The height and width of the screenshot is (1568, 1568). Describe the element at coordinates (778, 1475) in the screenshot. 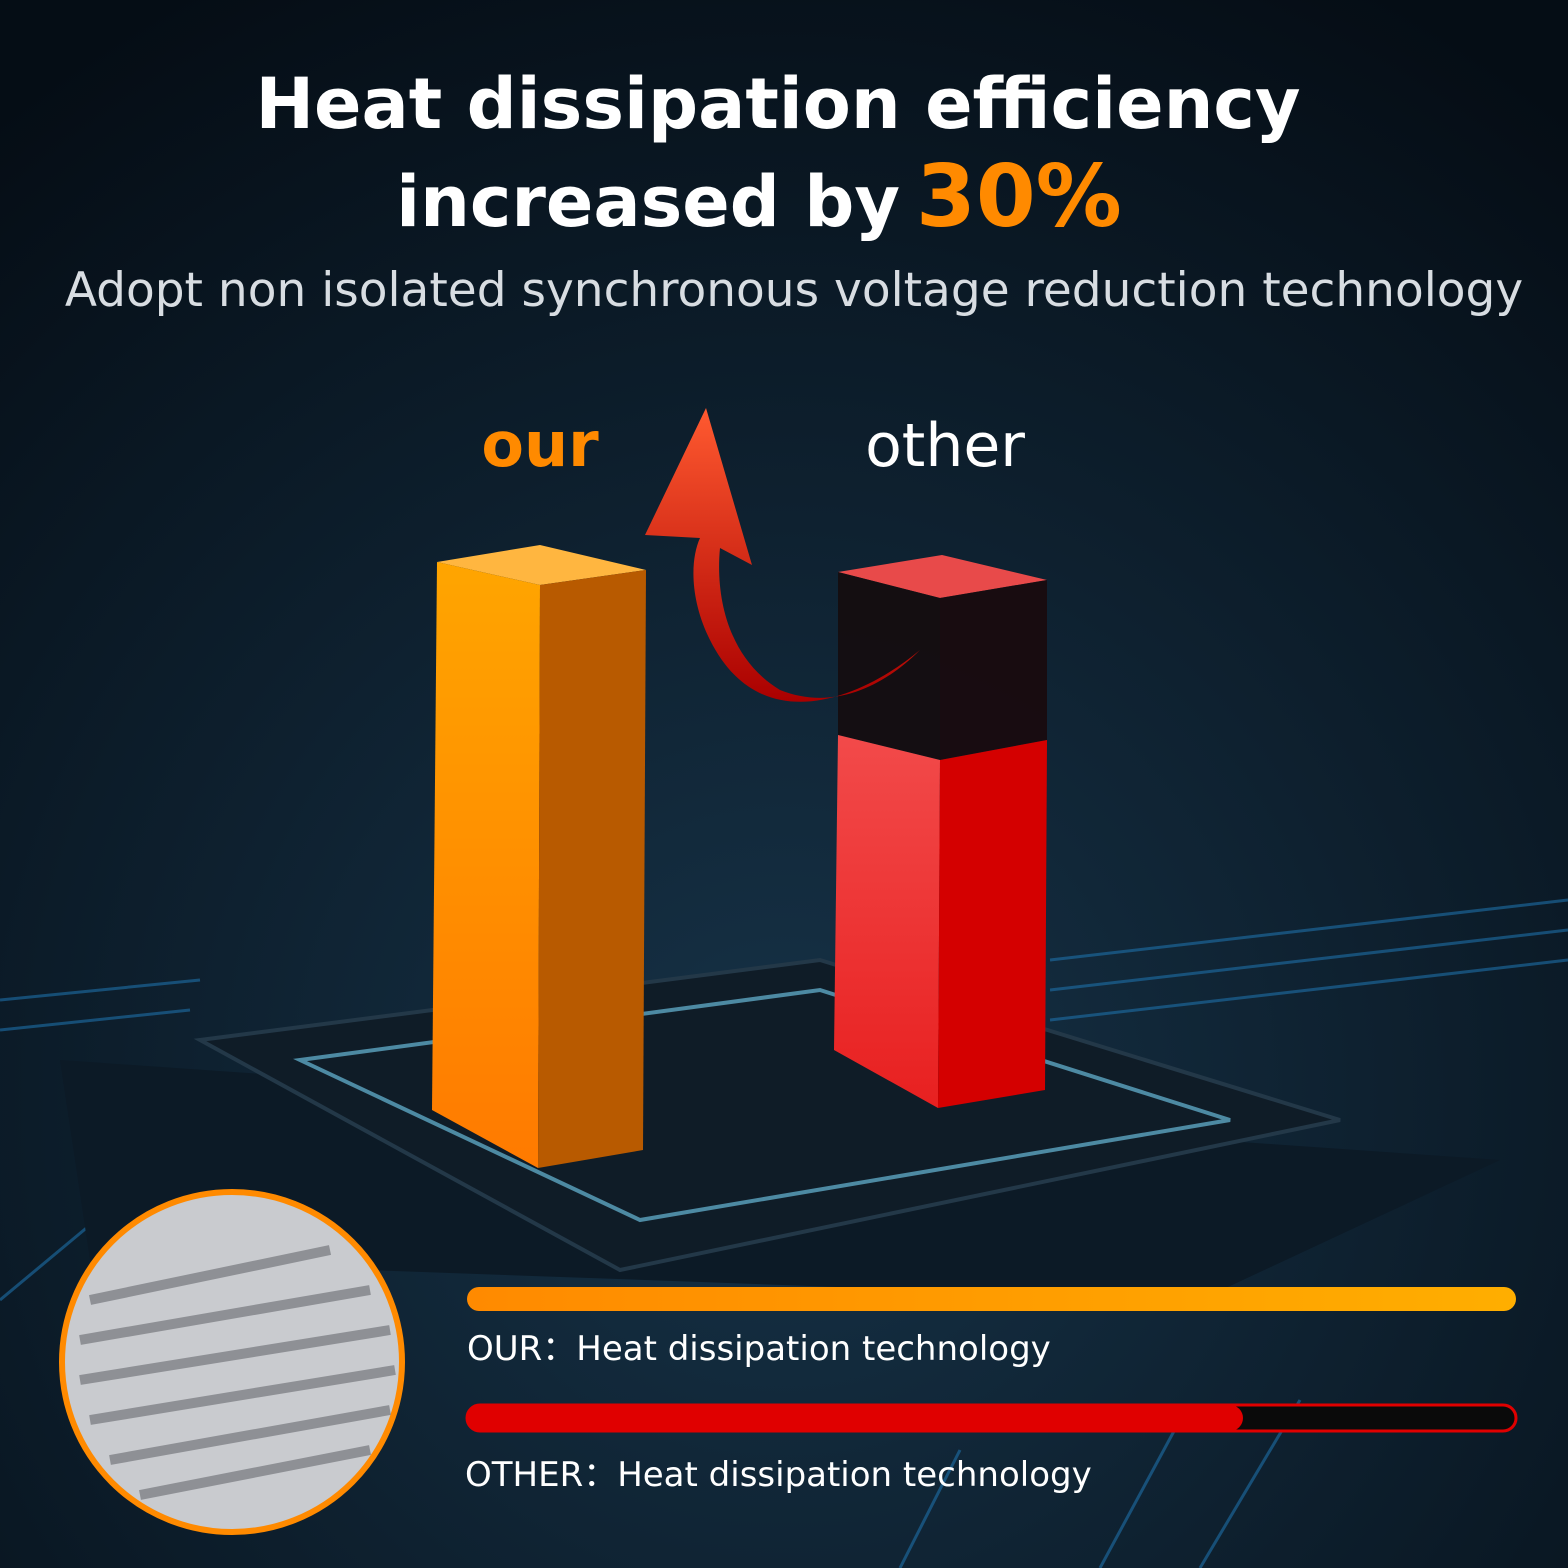

I see `other-label: OTHER：Heat dissipation technology` at that location.